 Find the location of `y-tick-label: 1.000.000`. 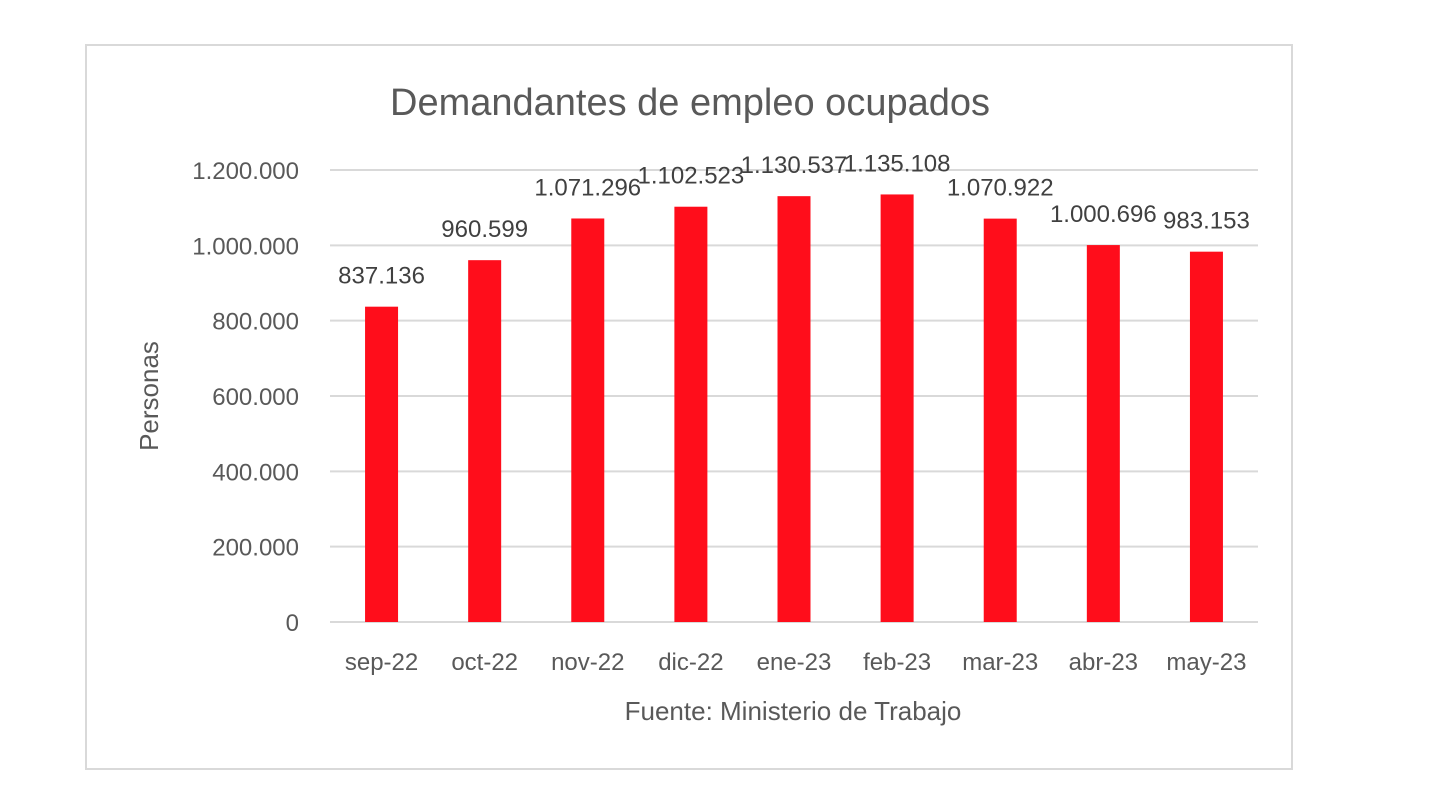

y-tick-label: 1.000.000 is located at coordinates (245, 246).